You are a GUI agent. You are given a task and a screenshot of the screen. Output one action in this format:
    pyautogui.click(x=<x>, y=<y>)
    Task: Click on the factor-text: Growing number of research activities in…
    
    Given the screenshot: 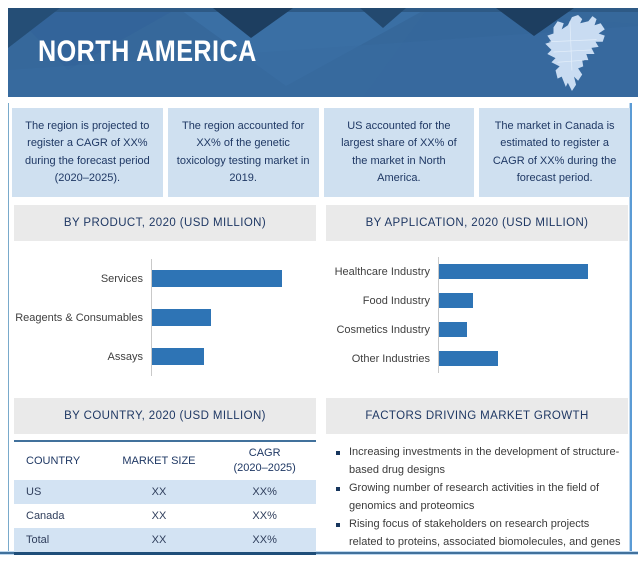 What is the action you would take?
    pyautogui.click(x=474, y=497)
    